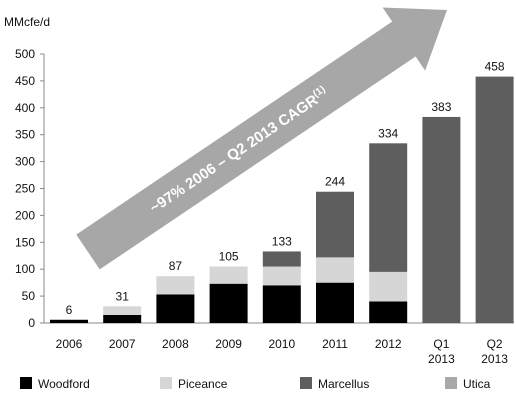 The width and height of the screenshot is (516, 410). I want to click on x-tick-label: 2008, so click(175, 344).